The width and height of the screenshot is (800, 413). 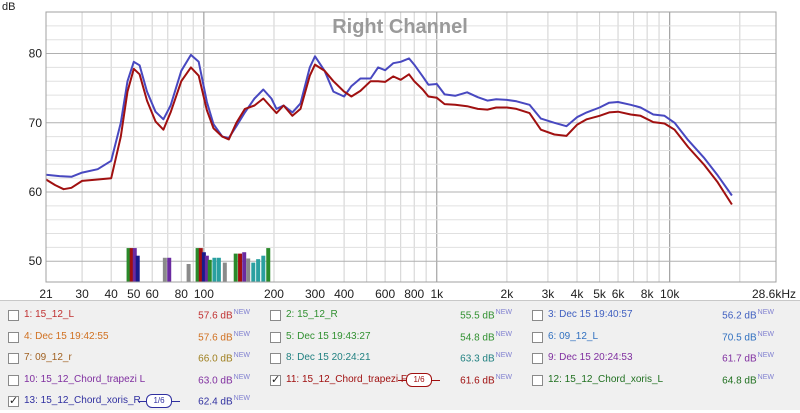 What do you see at coordinates (131, 316) in the screenshot?
I see `legend-item-1: 1: 15_12_L 57.6 dBNEW` at bounding box center [131, 316].